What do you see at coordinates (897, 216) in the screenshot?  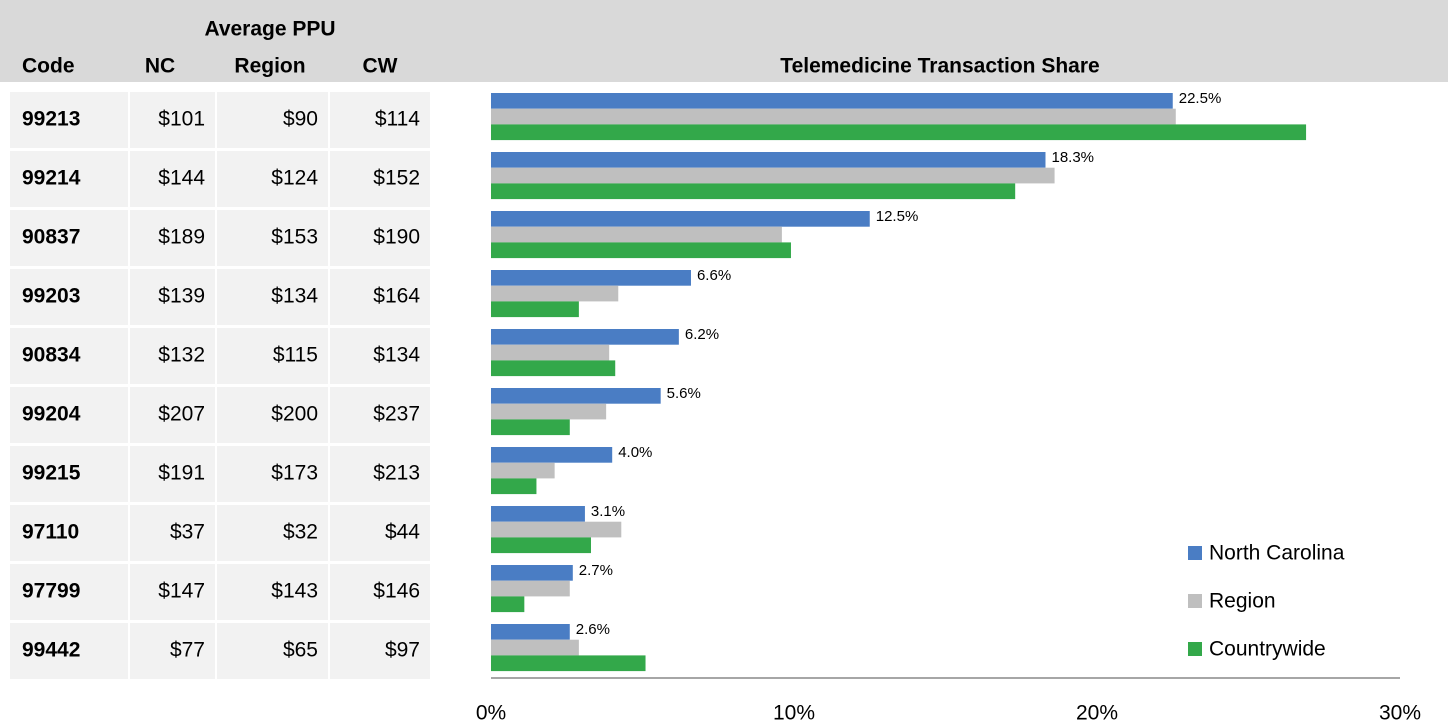 I see `data-label: 12.5%` at bounding box center [897, 216].